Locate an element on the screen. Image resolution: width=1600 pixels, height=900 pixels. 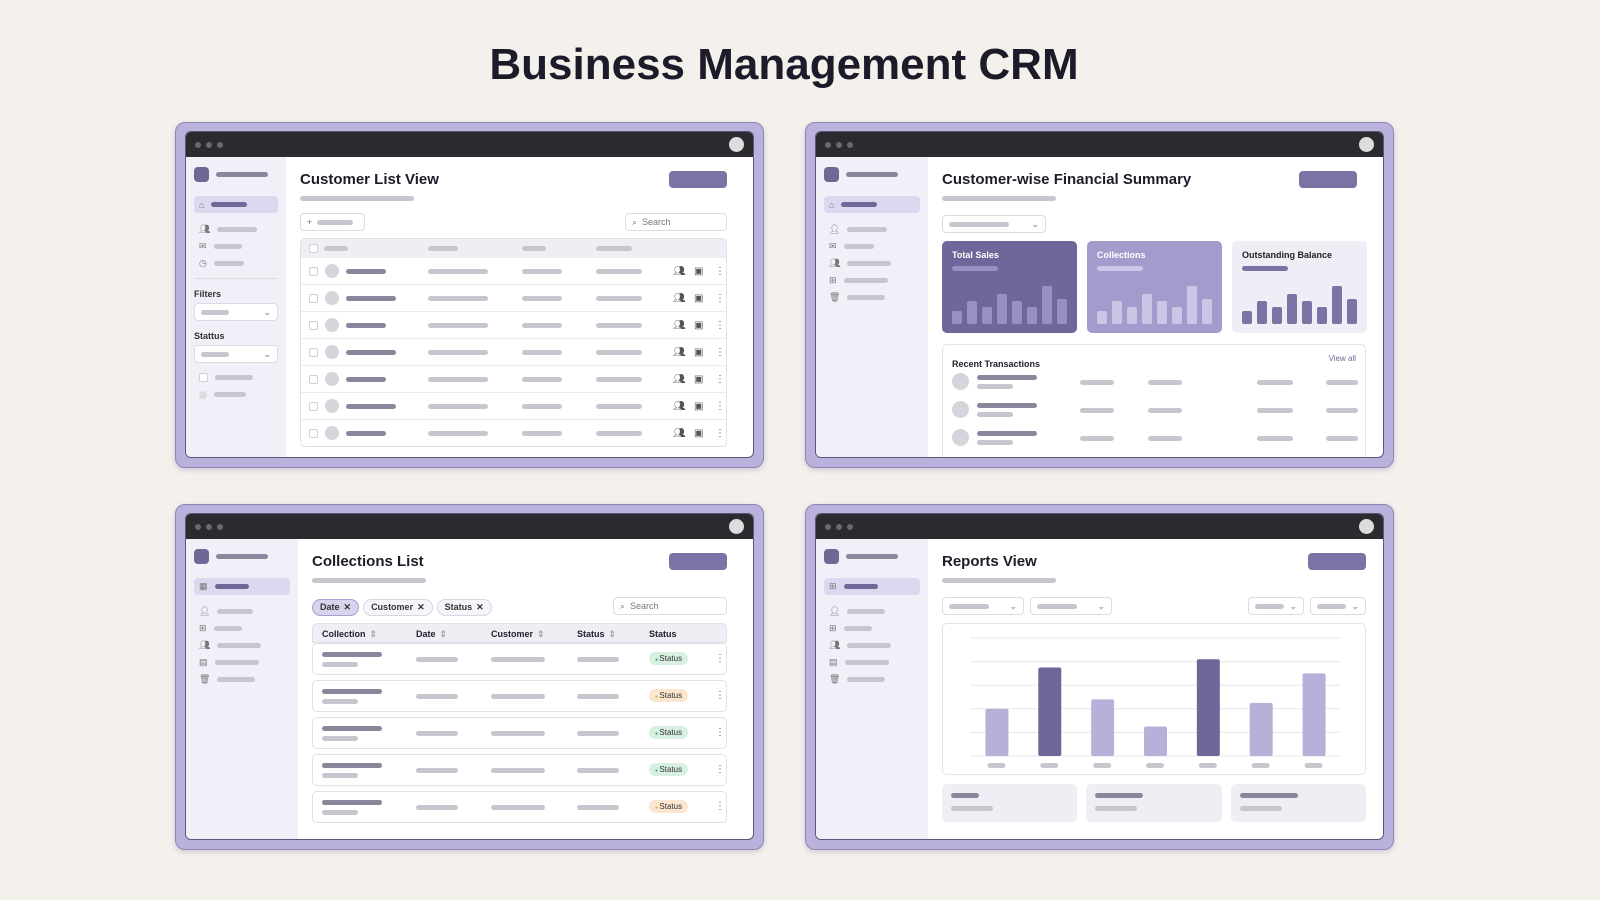
filters-dropdown: ⌄ is located at coordinates (236, 312).